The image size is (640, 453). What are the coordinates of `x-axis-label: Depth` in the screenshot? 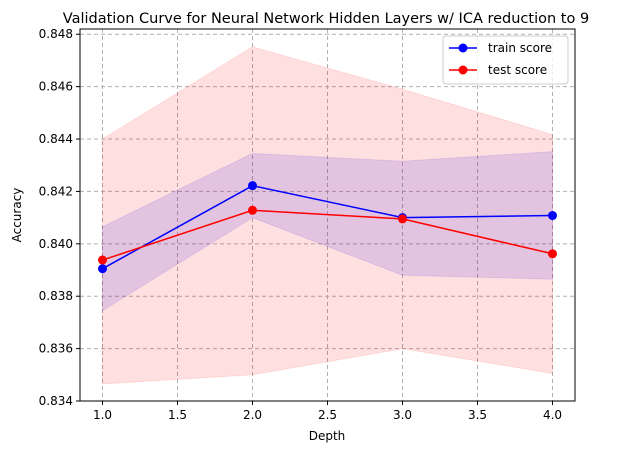 It's located at (327, 436).